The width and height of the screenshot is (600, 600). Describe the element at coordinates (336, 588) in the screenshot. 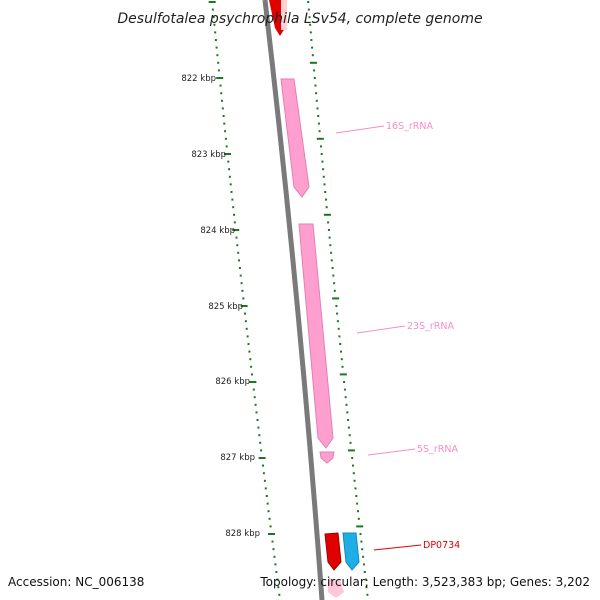

I see `feature-bottom-partial` at that location.